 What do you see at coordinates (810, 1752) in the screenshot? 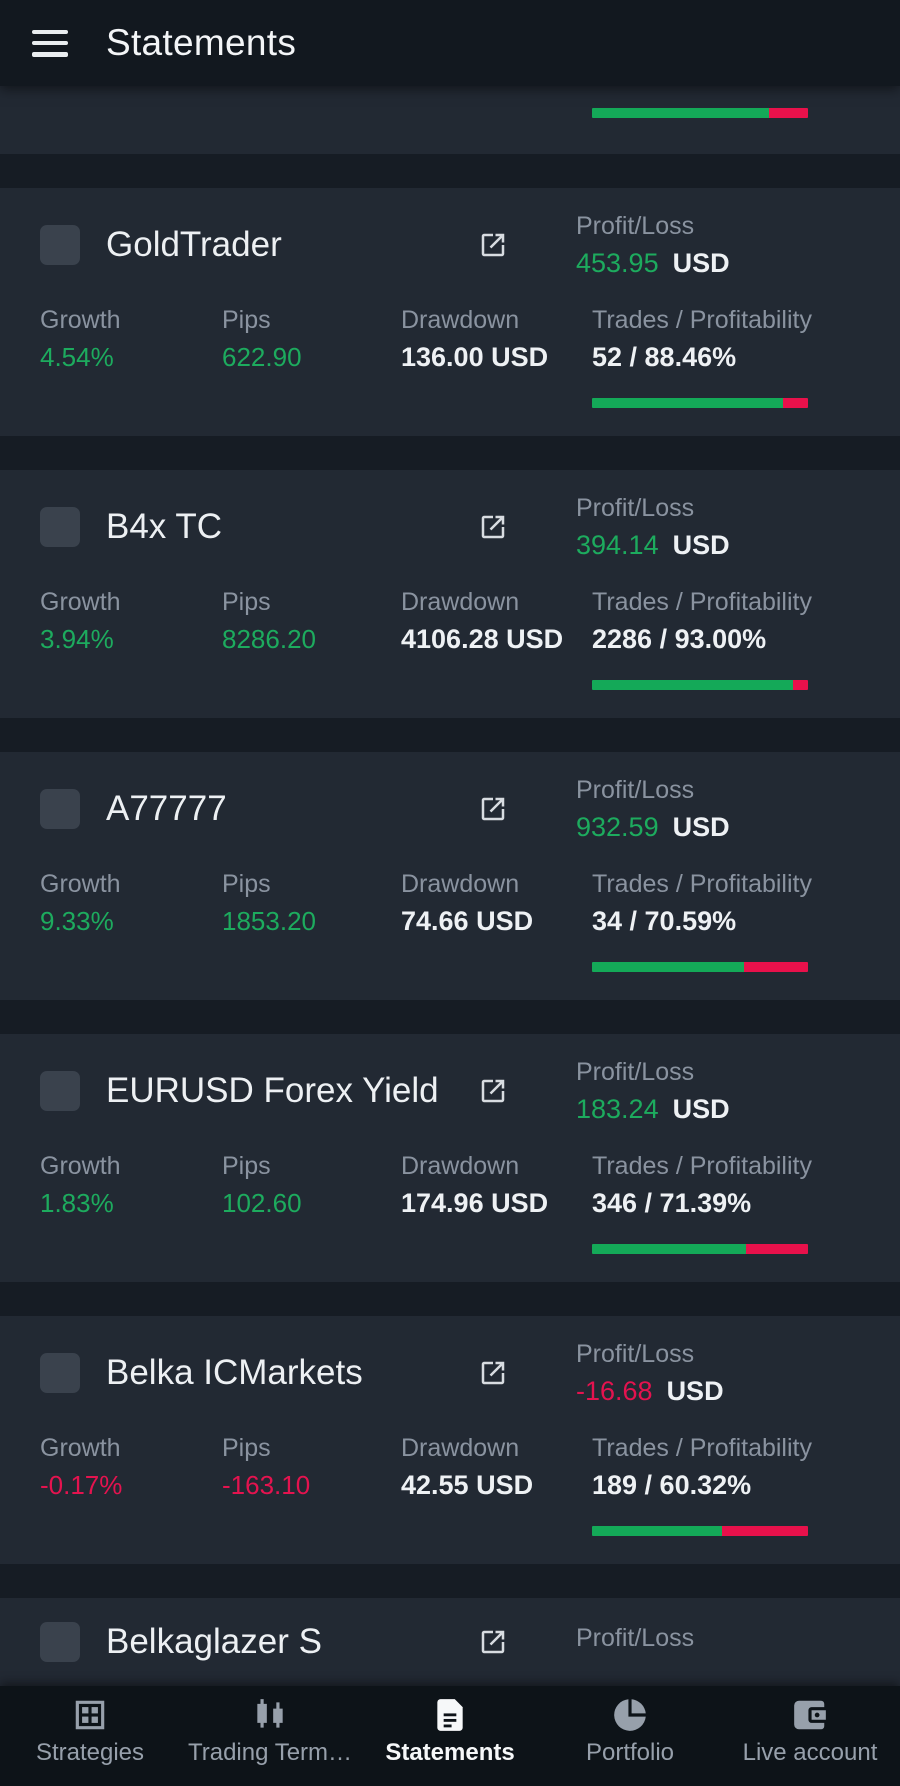
I see `nav-label-live-account: Live account` at bounding box center [810, 1752].